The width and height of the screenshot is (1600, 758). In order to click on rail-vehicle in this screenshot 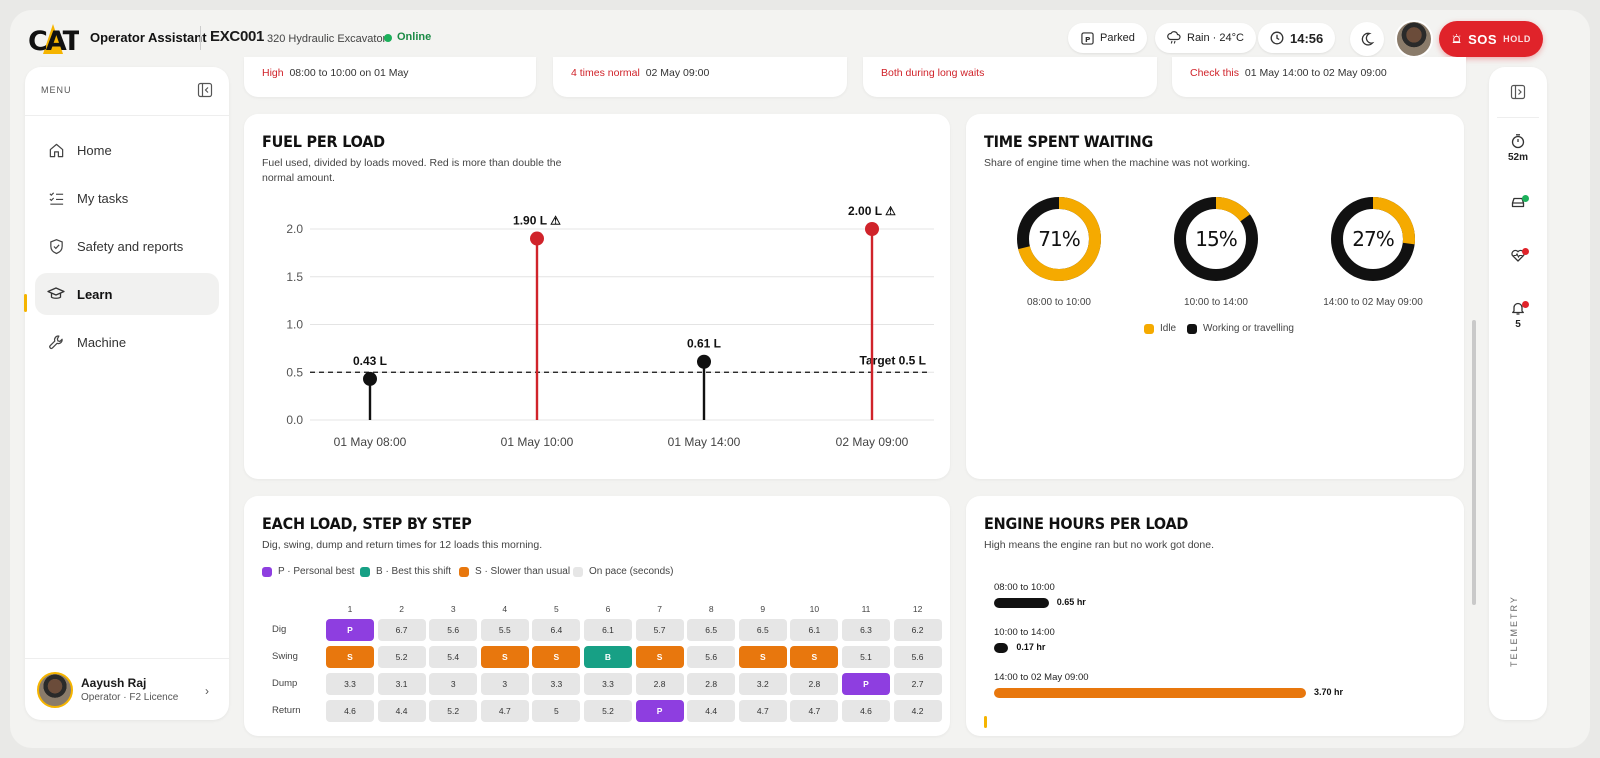, I will do `click(1518, 202)`.